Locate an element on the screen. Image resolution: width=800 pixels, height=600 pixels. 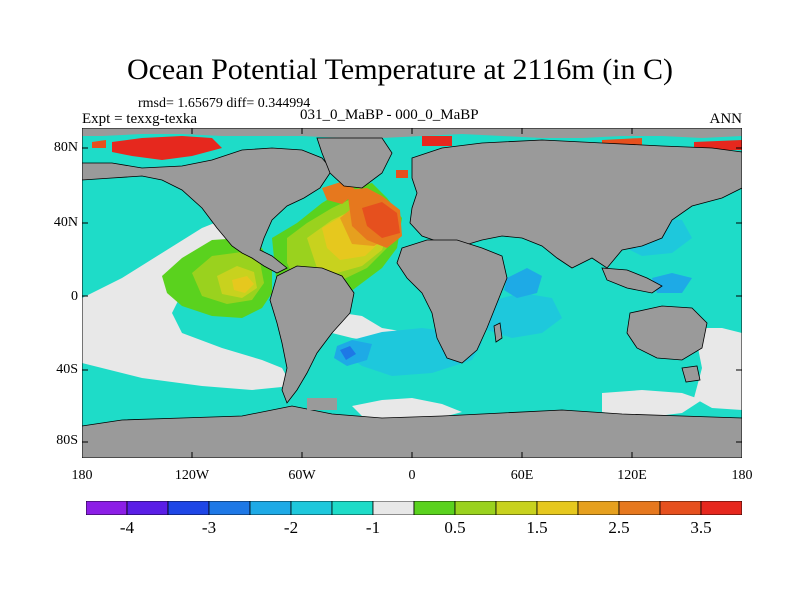
patagonia-land is located at coordinates (322, 404).